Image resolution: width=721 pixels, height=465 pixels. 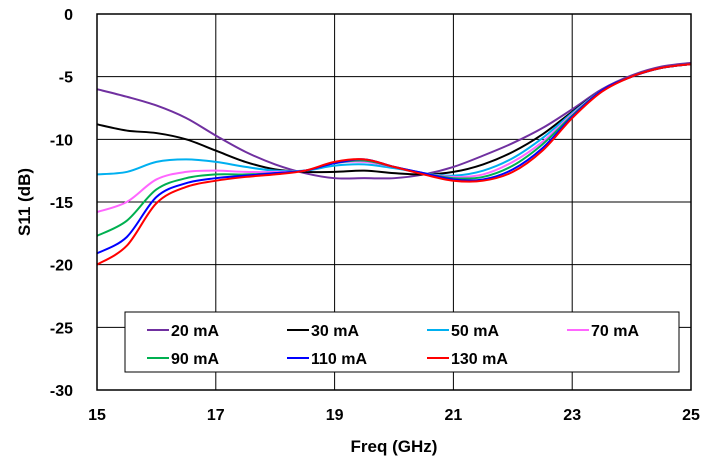 I want to click on legend-label: 90 mA, so click(x=195, y=359).